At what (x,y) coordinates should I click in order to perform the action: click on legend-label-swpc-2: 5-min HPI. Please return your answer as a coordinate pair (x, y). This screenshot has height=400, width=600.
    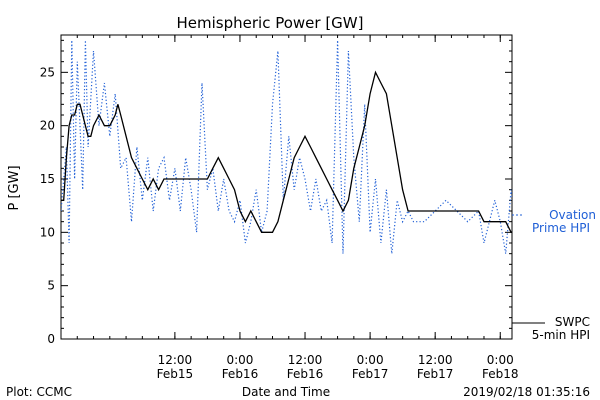
    Looking at the image, I should click on (561, 335).